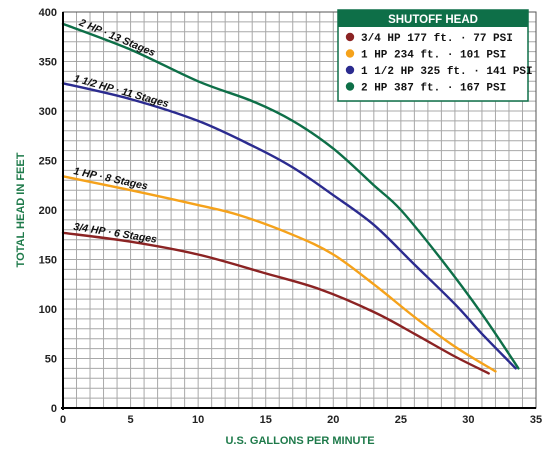 The image size is (552, 452). What do you see at coordinates (21, 209) in the screenshot?
I see `y-axis-title: TOTAL HEAD IN FEET` at bounding box center [21, 209].